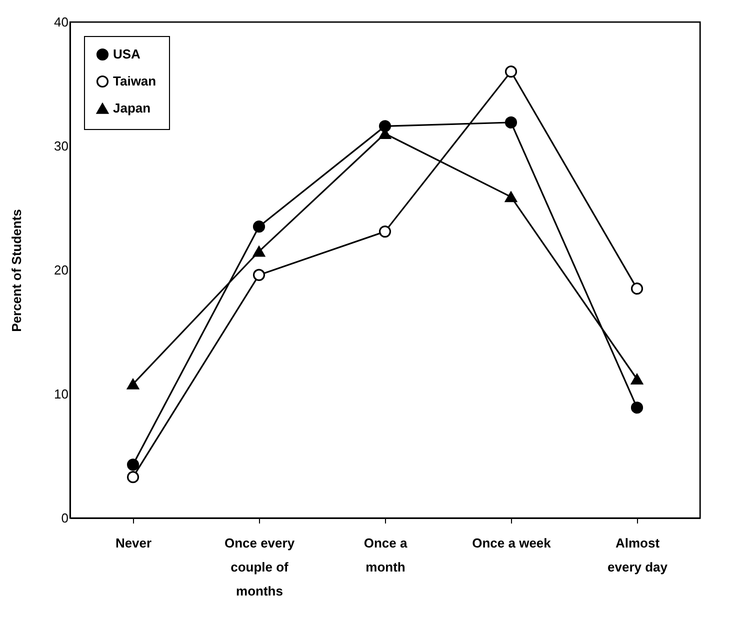 Image resolution: width=741 pixels, height=636 pixels. I want to click on x-tick-label: Once a week, so click(512, 543).